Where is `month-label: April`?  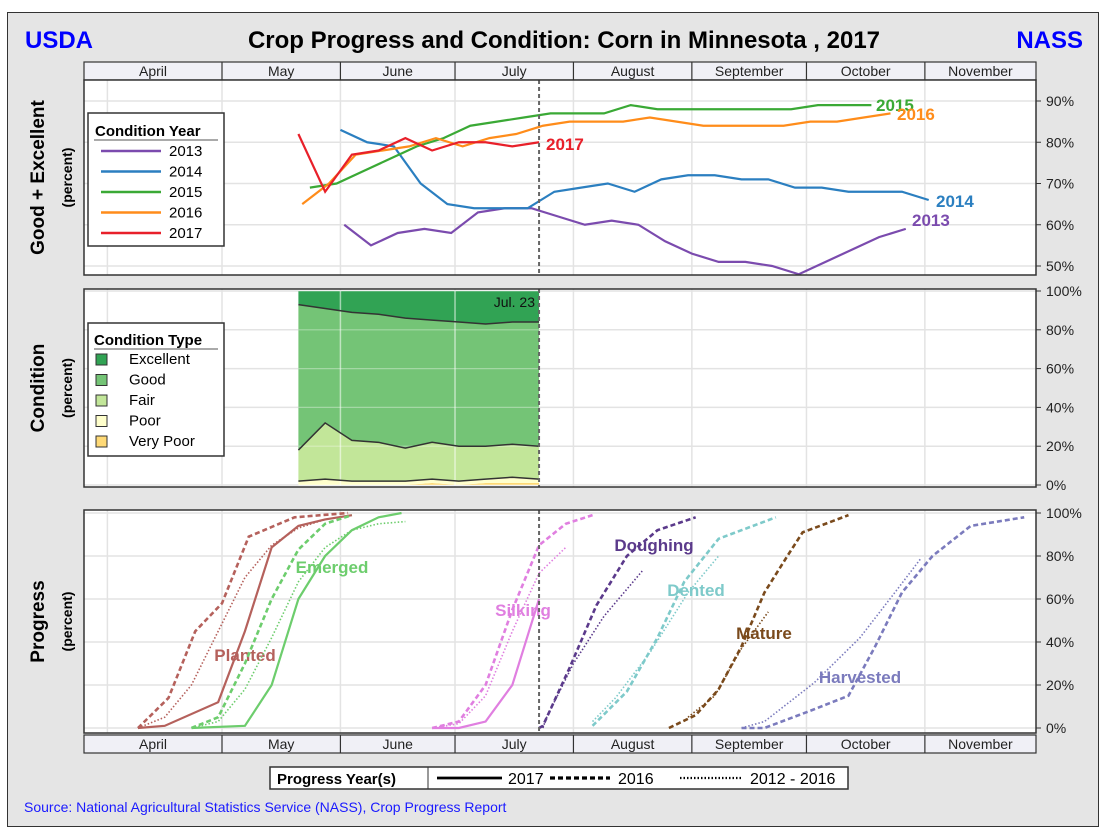
month-label: April is located at coordinates (153, 744).